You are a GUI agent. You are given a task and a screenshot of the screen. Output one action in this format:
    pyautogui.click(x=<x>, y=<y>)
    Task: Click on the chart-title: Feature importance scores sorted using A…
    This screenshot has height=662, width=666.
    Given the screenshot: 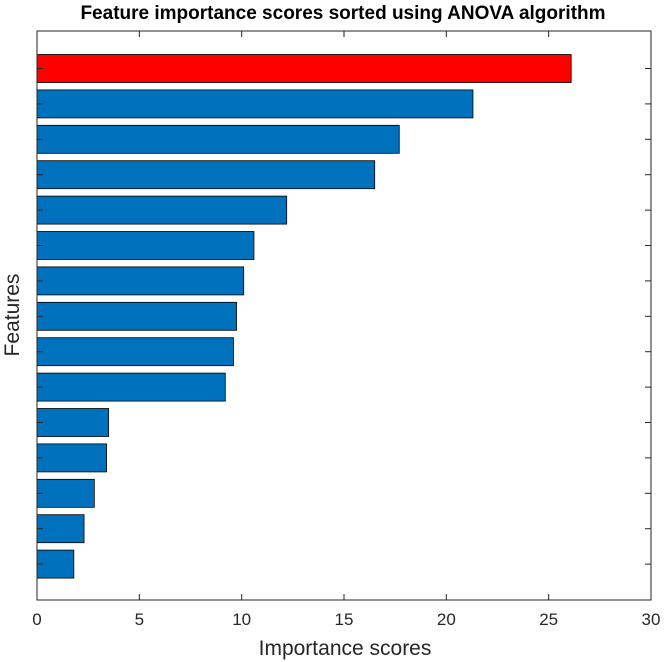 What is the action you would take?
    pyautogui.click(x=342, y=13)
    